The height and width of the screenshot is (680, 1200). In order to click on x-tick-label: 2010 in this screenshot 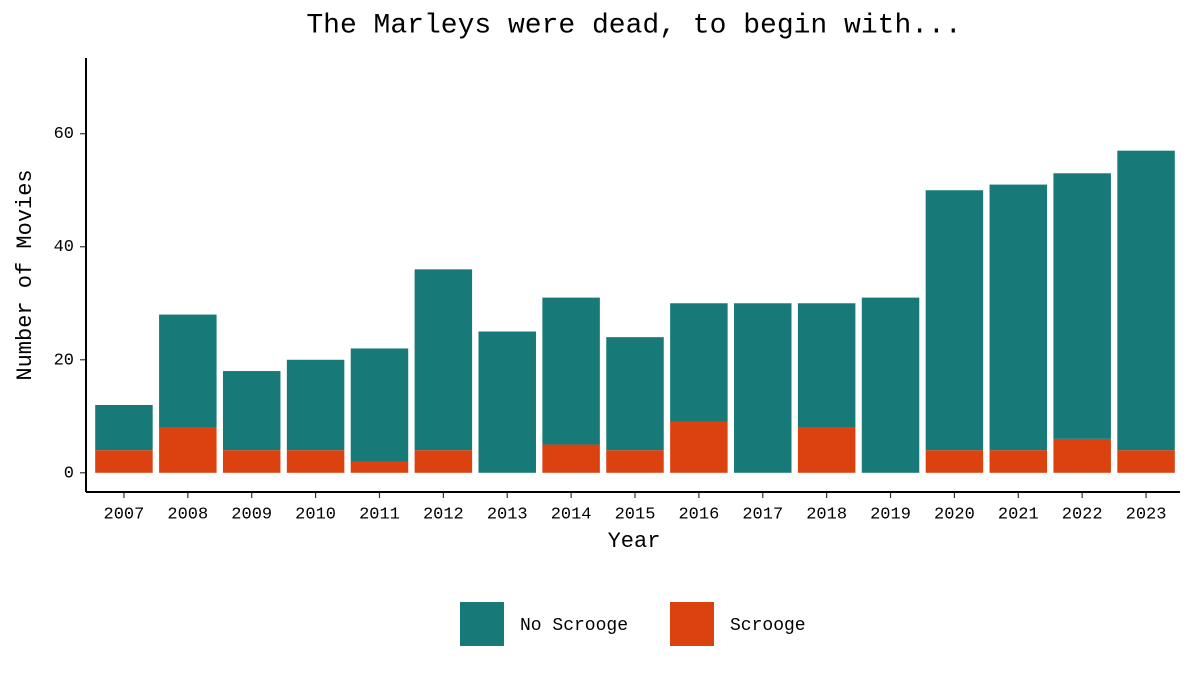, I will do `click(315, 514)`.